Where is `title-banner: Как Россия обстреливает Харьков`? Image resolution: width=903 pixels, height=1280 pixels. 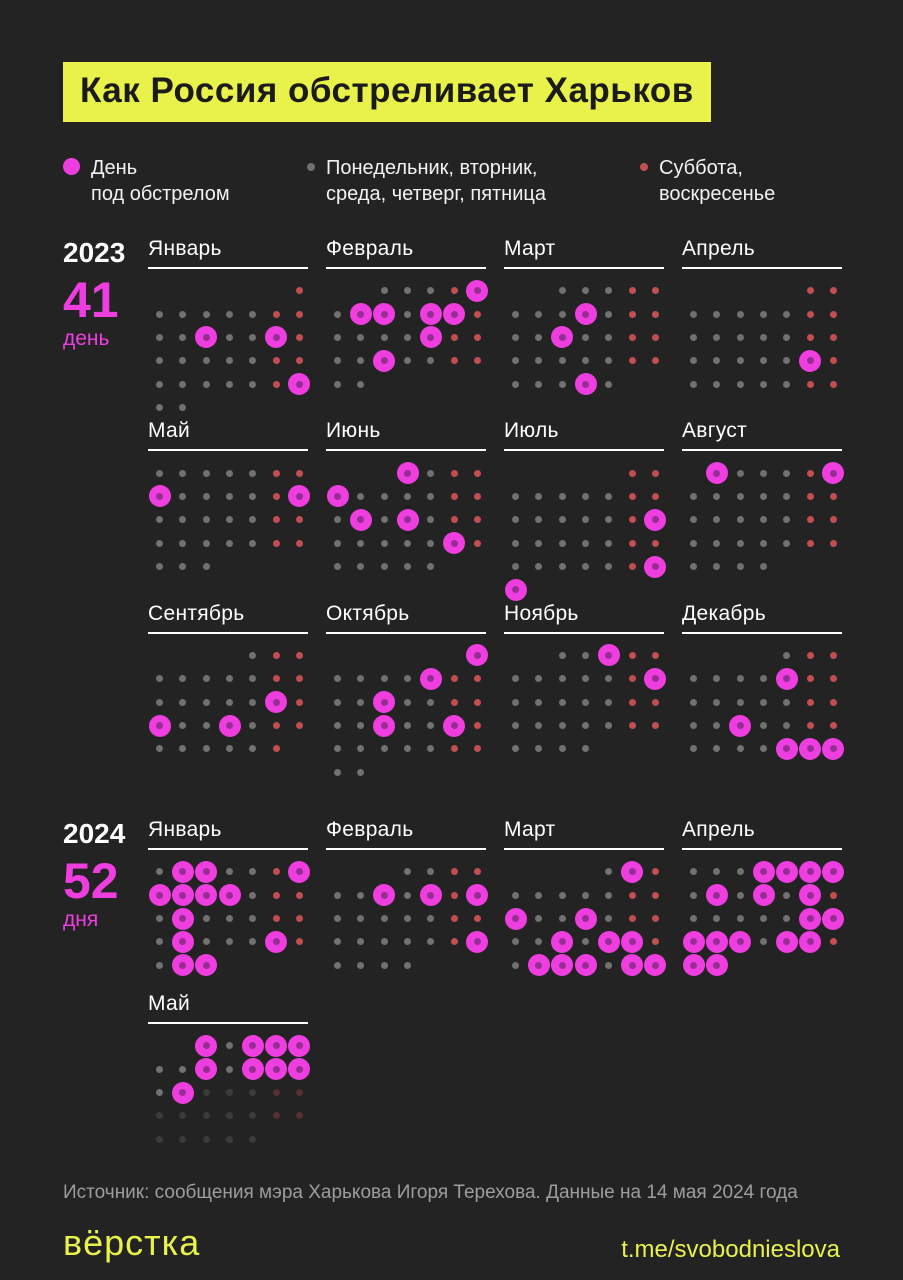 title-banner: Как Россия обстреливает Харьков is located at coordinates (387, 92).